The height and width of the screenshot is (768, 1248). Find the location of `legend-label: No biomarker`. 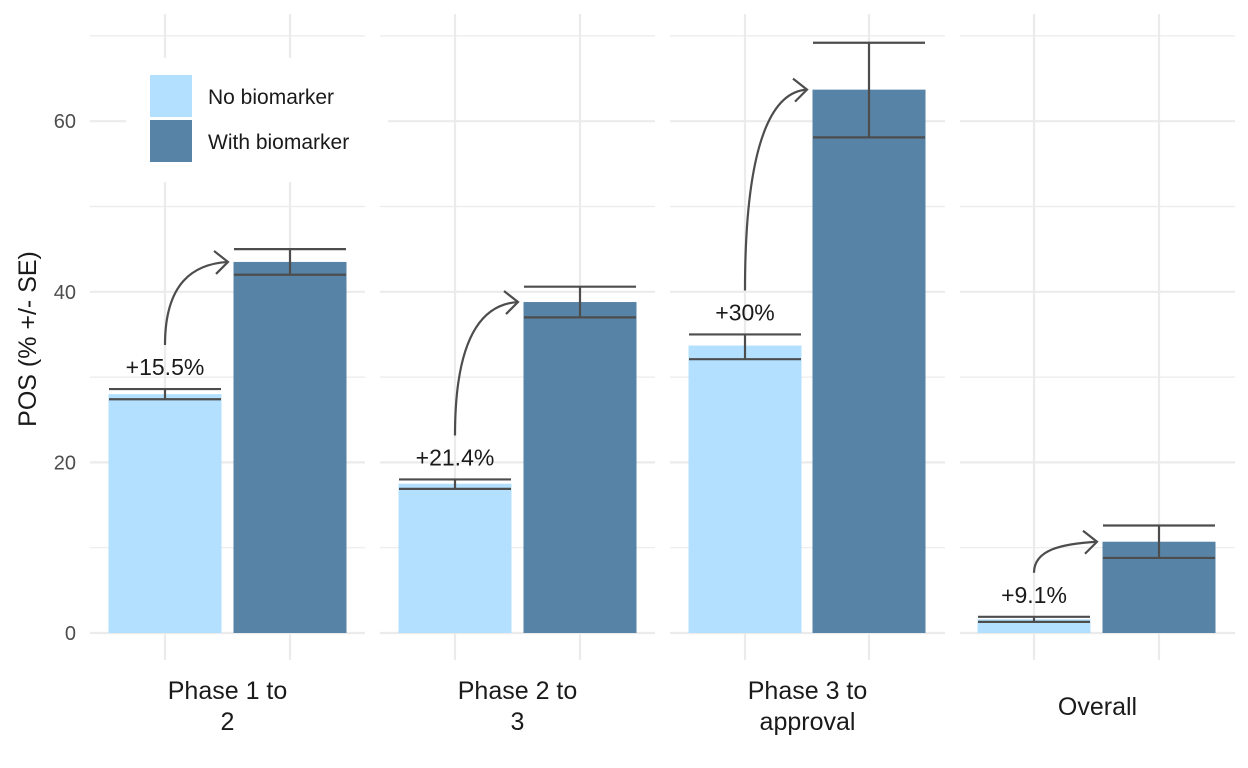

legend-label: No biomarker is located at coordinates (271, 97).